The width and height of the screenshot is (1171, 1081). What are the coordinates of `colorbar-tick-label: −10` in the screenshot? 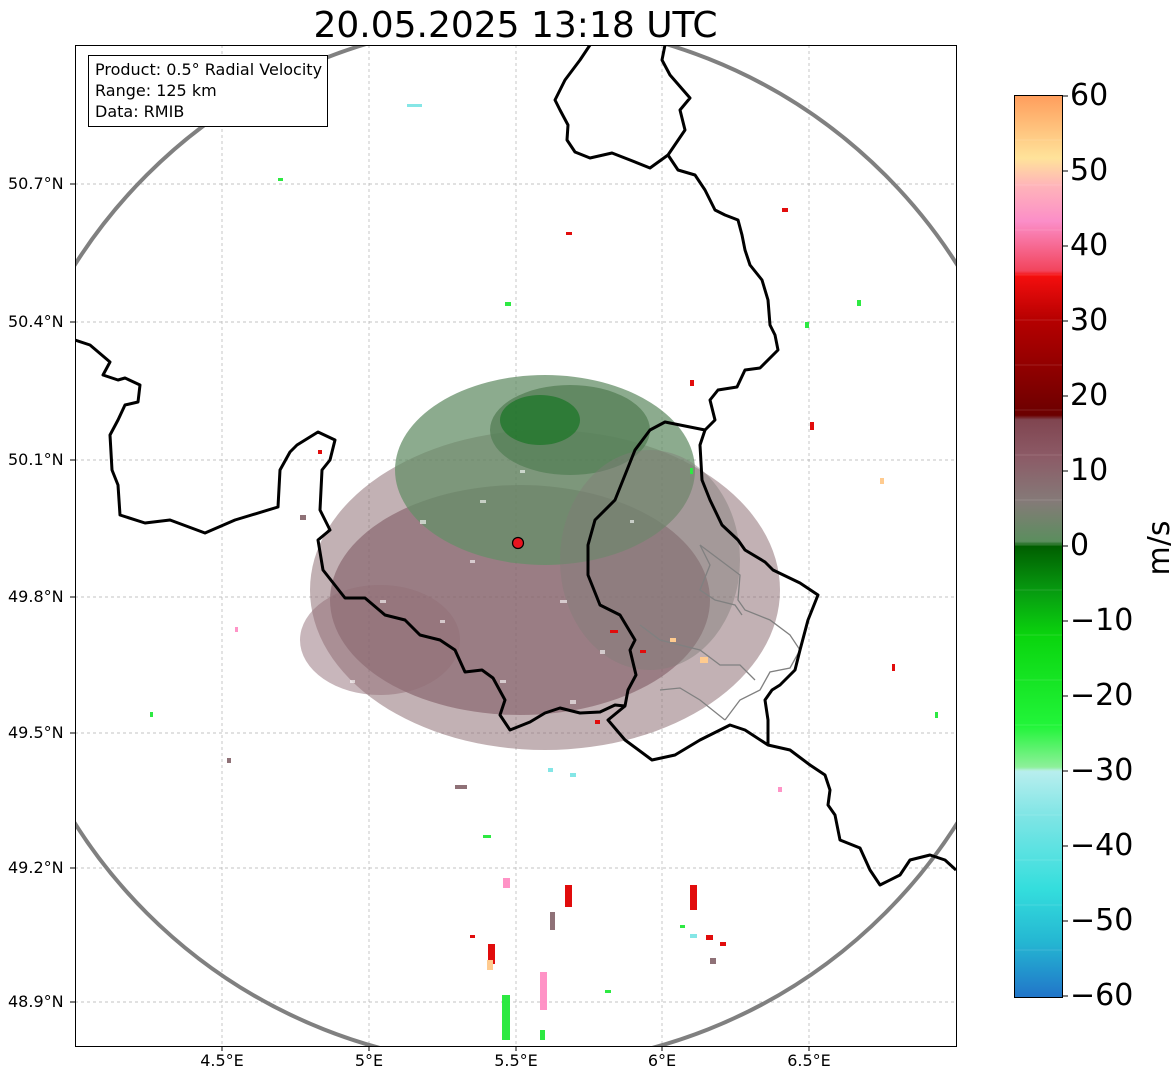 It's located at (1102, 620).